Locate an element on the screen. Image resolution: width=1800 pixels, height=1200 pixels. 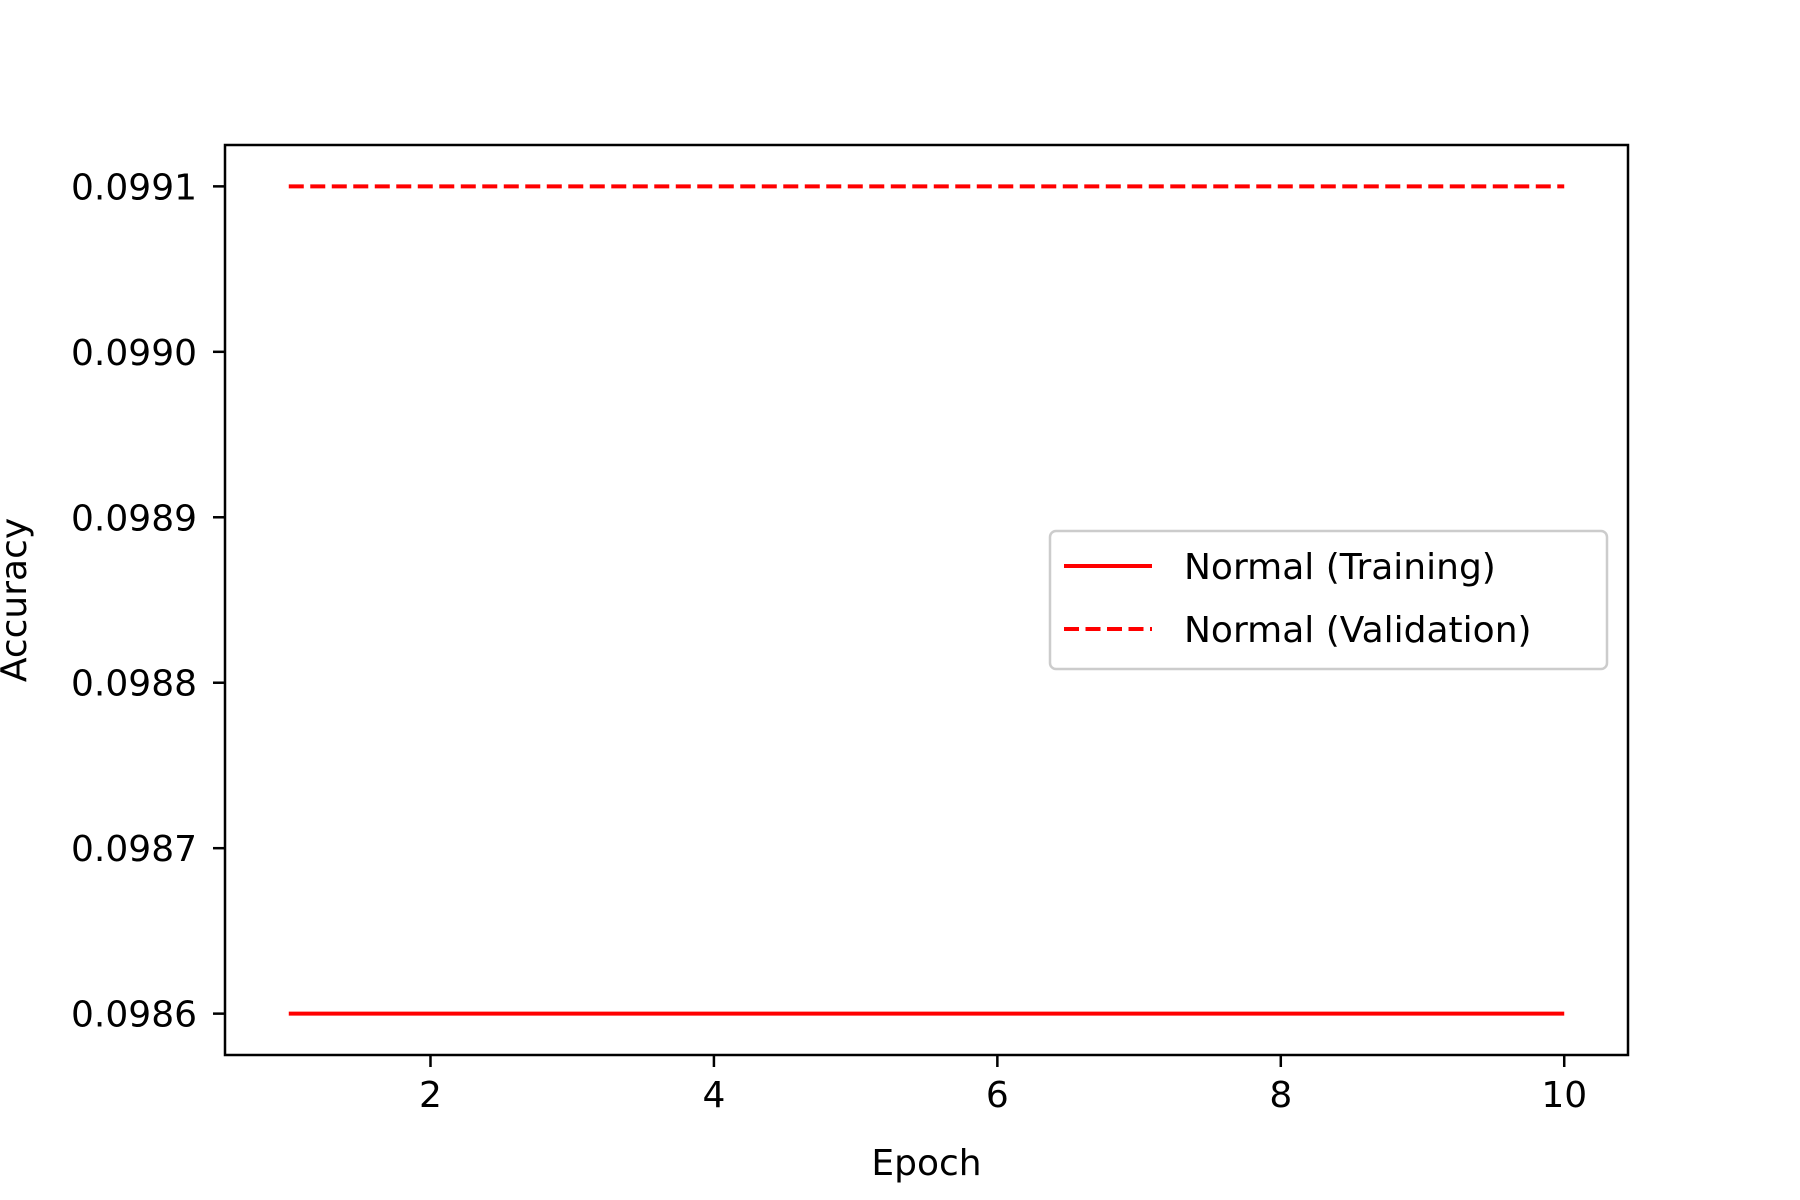
legend: Normal (Training) Normal (Validation) is located at coordinates (1328, 600).